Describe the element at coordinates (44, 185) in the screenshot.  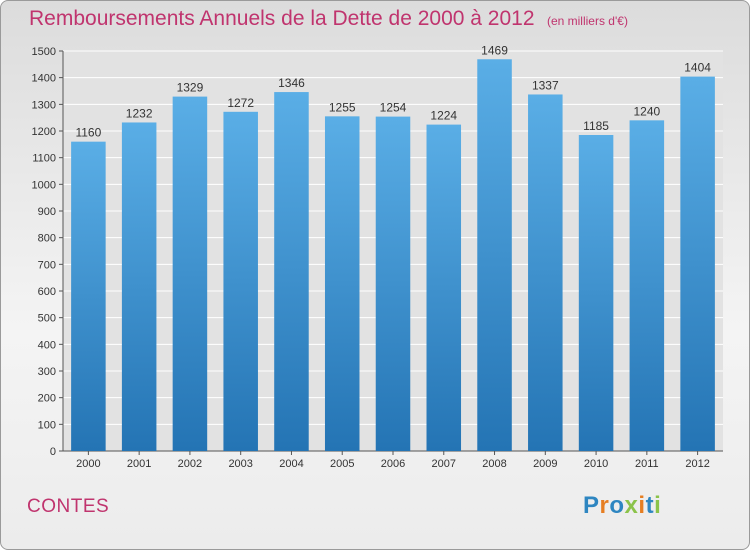
I see `y-tick-label: 1000` at that location.